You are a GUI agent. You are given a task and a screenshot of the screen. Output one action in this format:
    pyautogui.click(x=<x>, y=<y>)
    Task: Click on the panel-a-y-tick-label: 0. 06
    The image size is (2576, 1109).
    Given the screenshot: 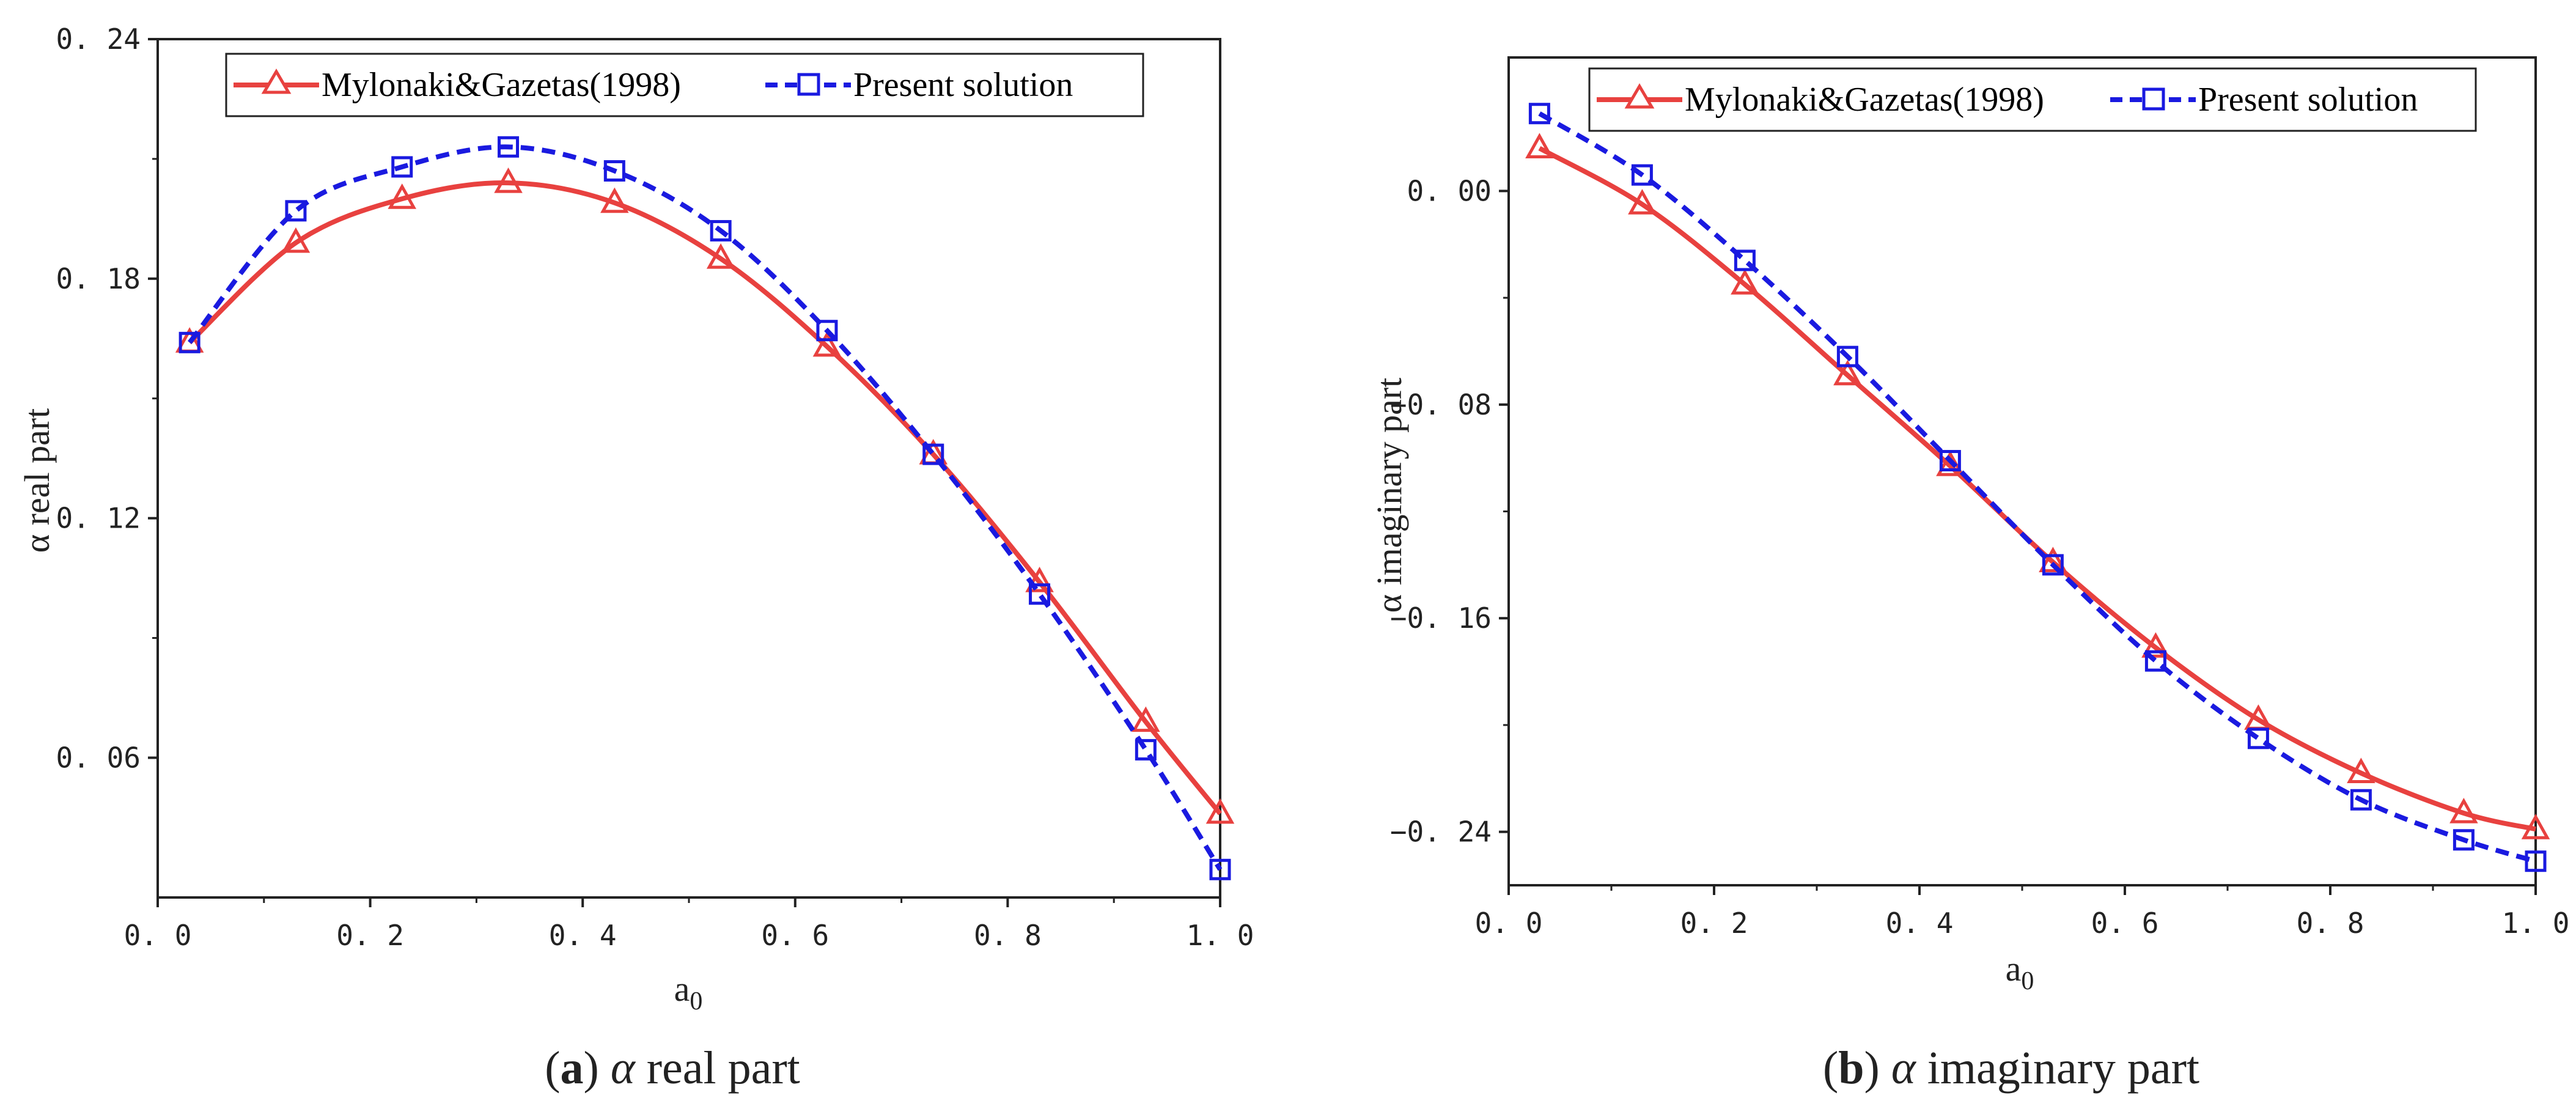 What is the action you would take?
    pyautogui.click(x=99, y=757)
    